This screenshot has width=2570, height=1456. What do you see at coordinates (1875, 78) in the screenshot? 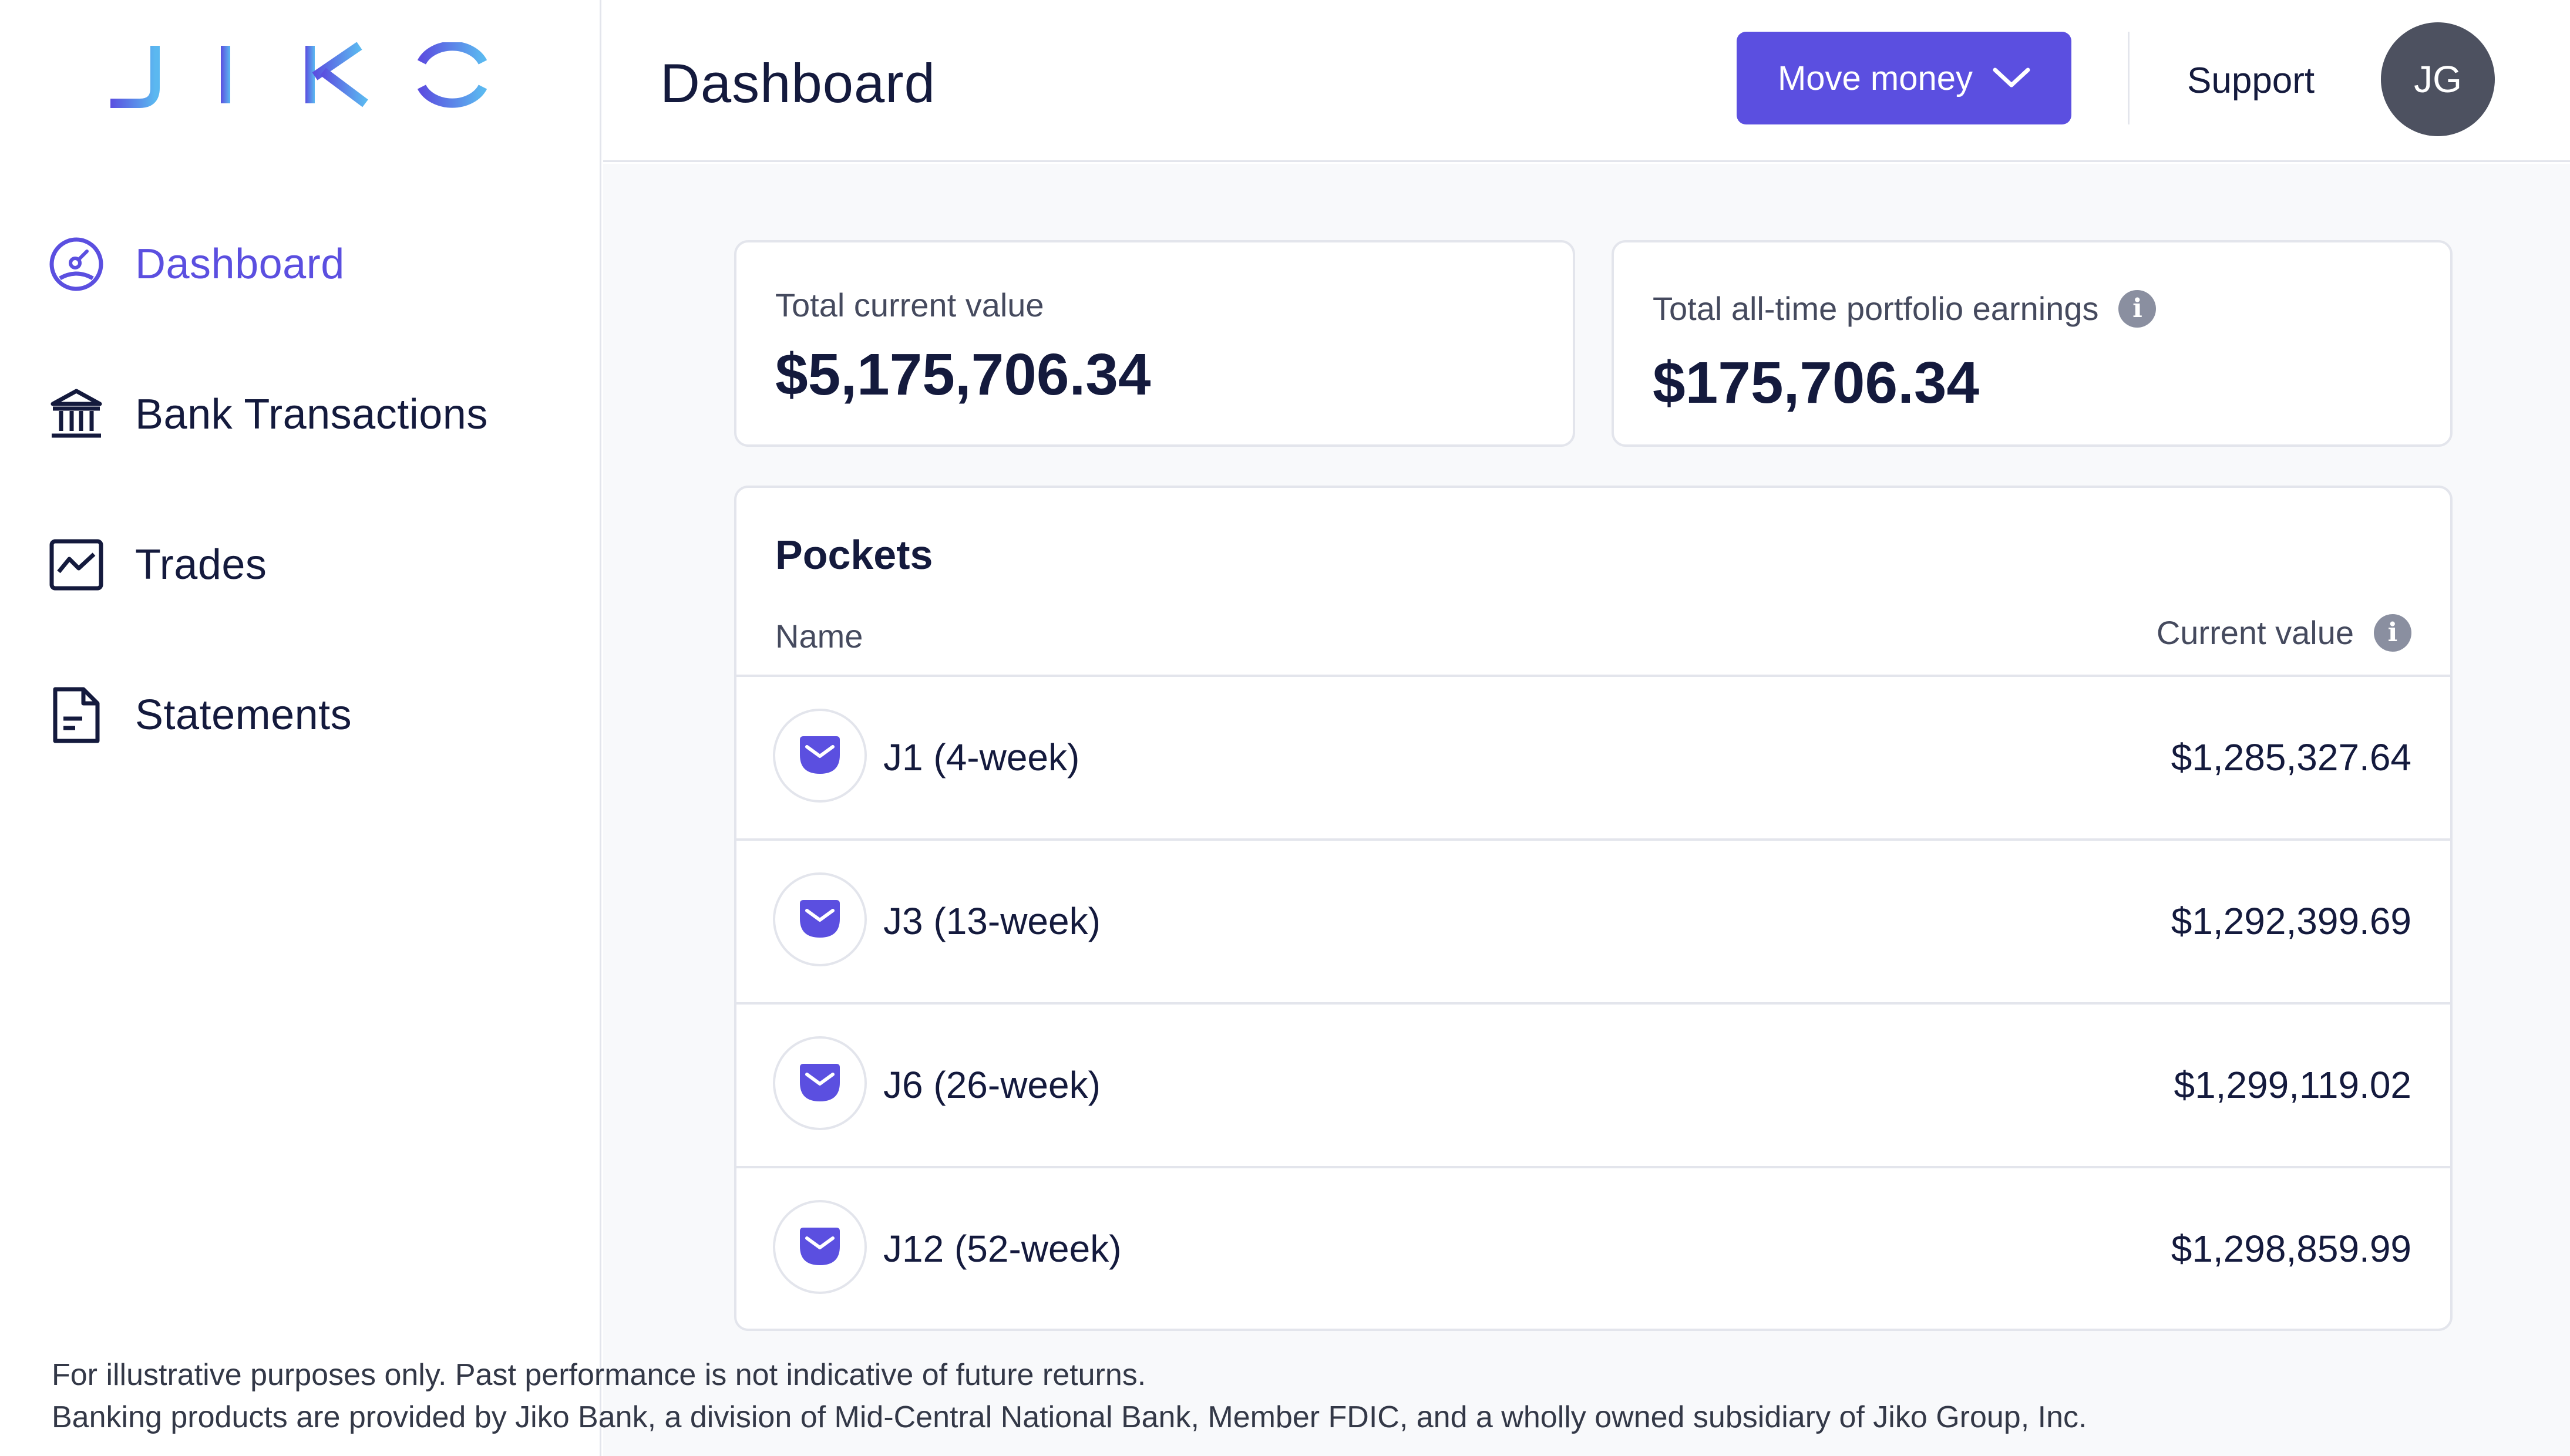
I see `move-money-label: Move money` at bounding box center [1875, 78].